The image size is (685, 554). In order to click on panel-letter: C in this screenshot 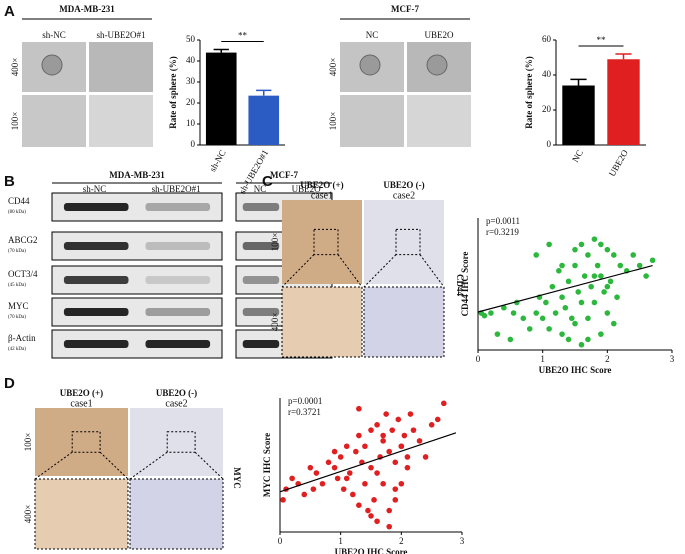, I will do `click(267, 181)`.